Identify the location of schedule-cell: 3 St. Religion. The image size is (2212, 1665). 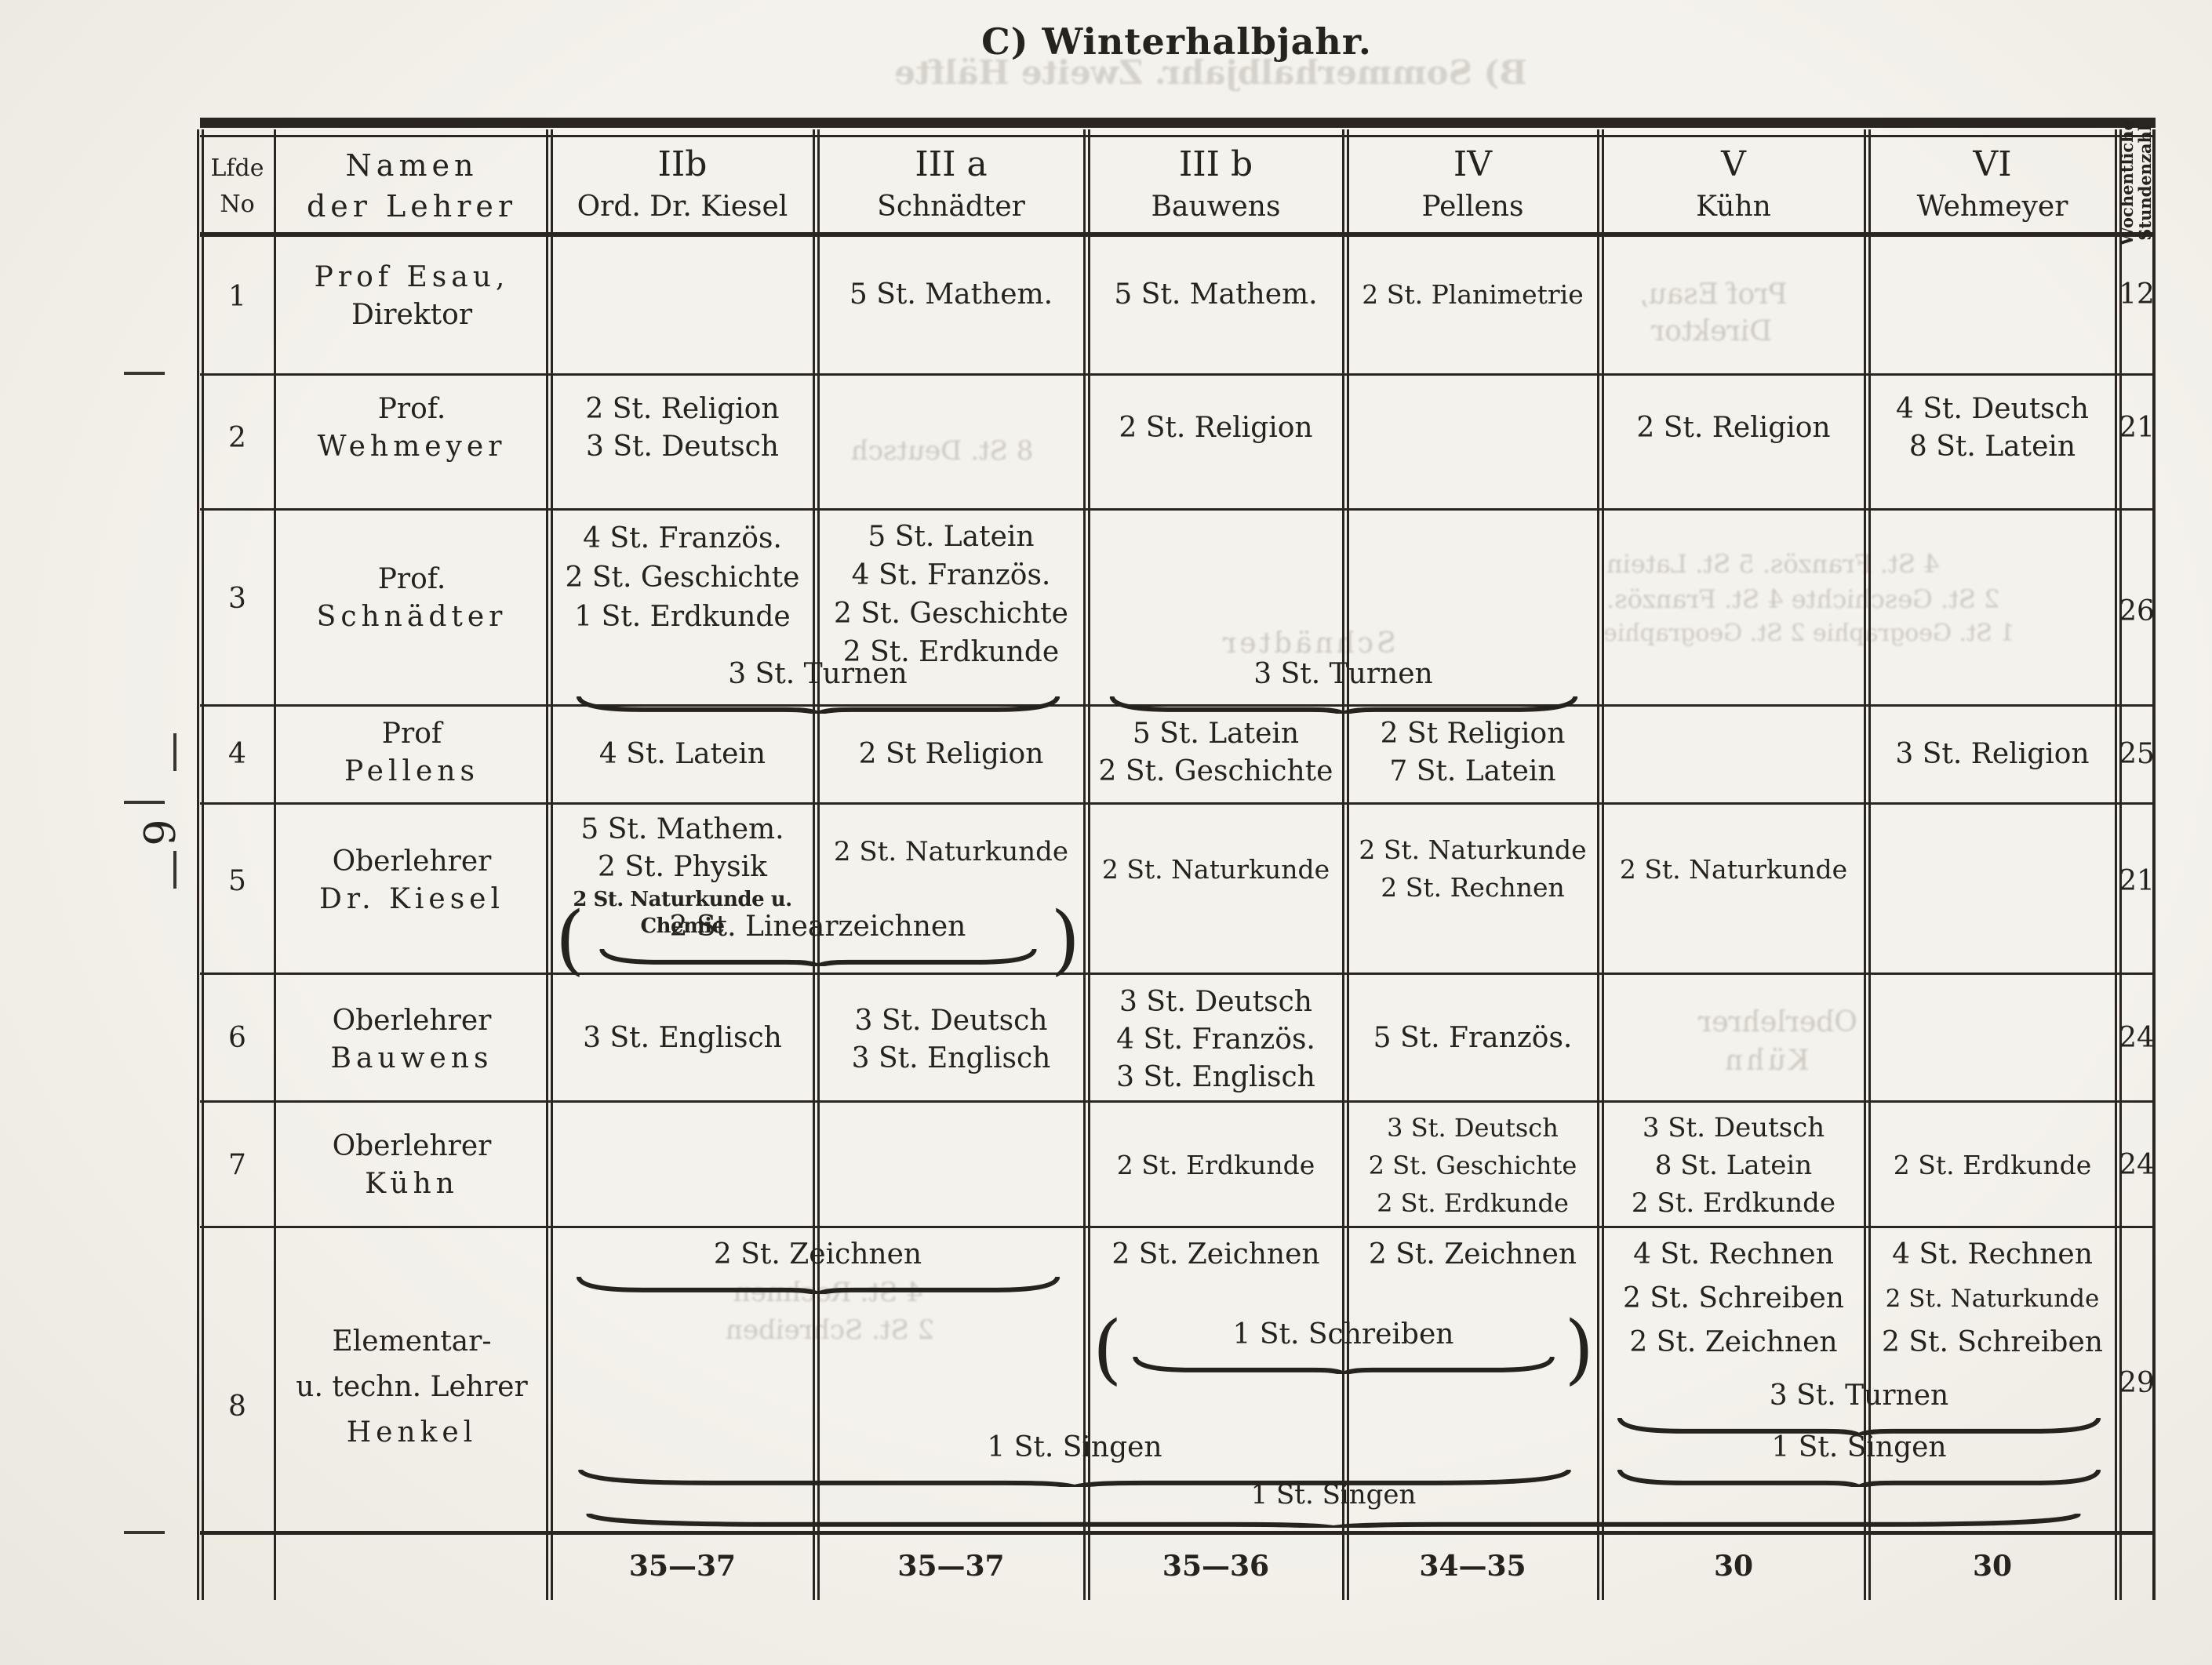
(1993, 754).